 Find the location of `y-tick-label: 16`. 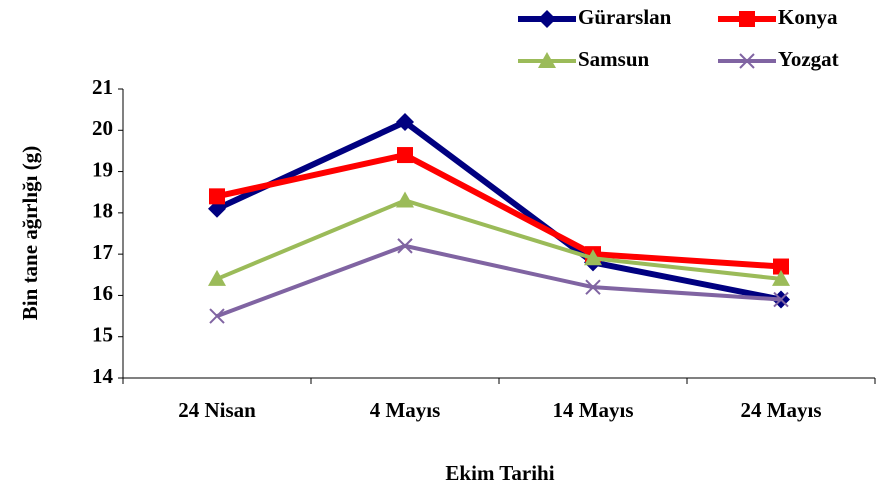

y-tick-label: 16 is located at coordinates (102, 293).